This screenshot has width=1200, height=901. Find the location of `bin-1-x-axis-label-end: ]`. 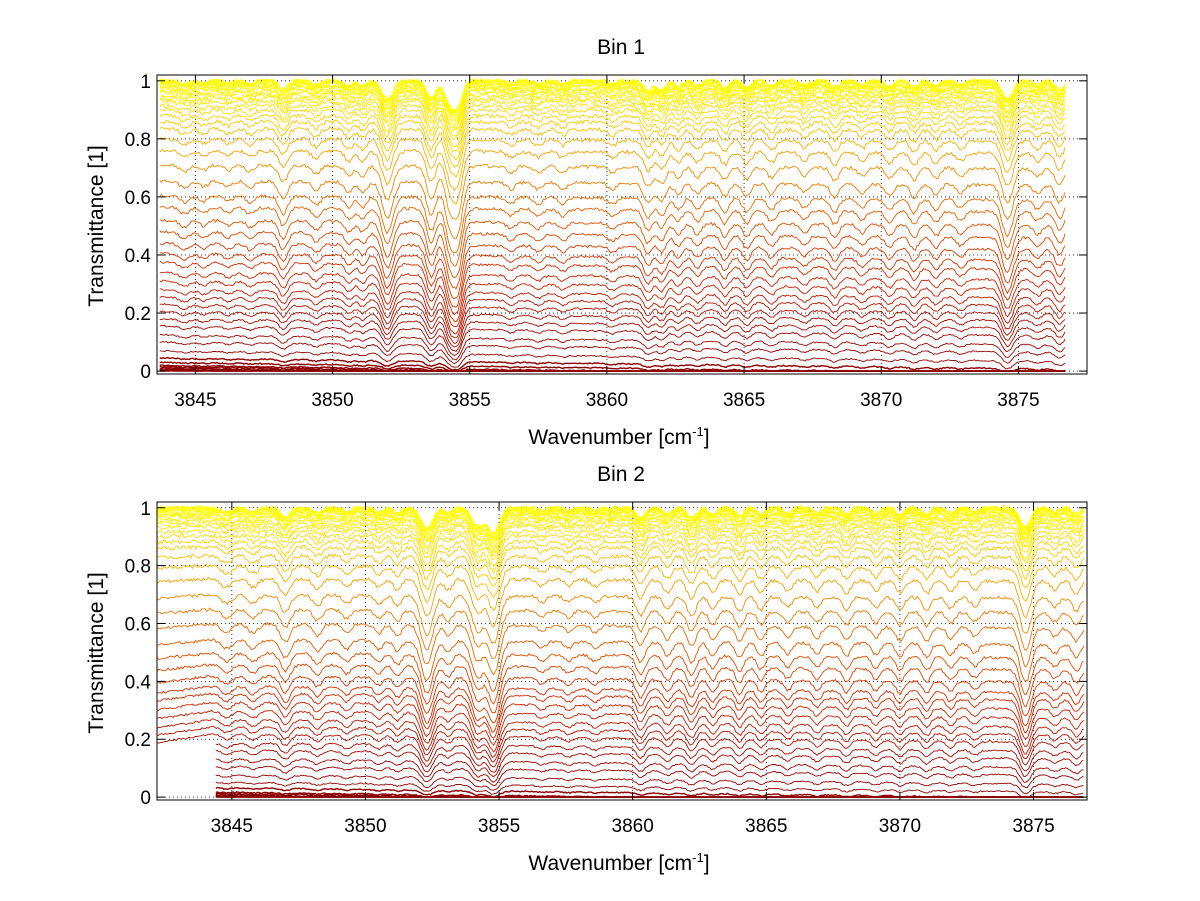

bin-1-x-axis-label-end: ] is located at coordinates (707, 437).